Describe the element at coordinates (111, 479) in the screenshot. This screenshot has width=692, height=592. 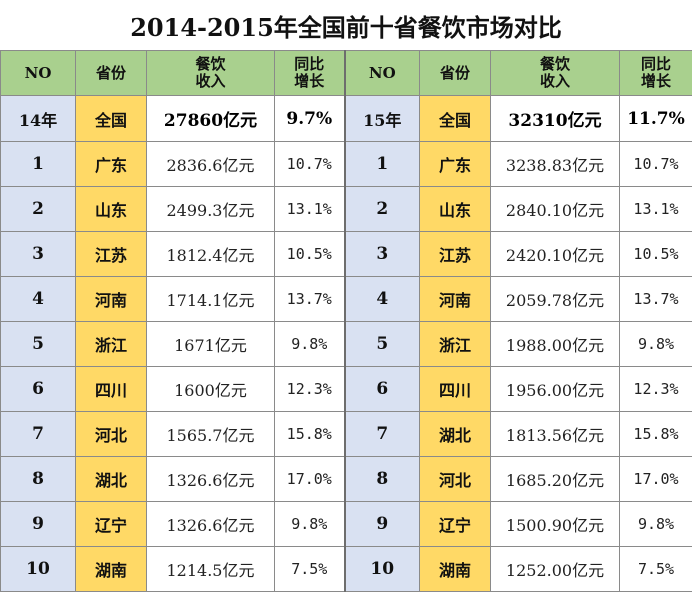
I see `province-2014: 湖北` at that location.